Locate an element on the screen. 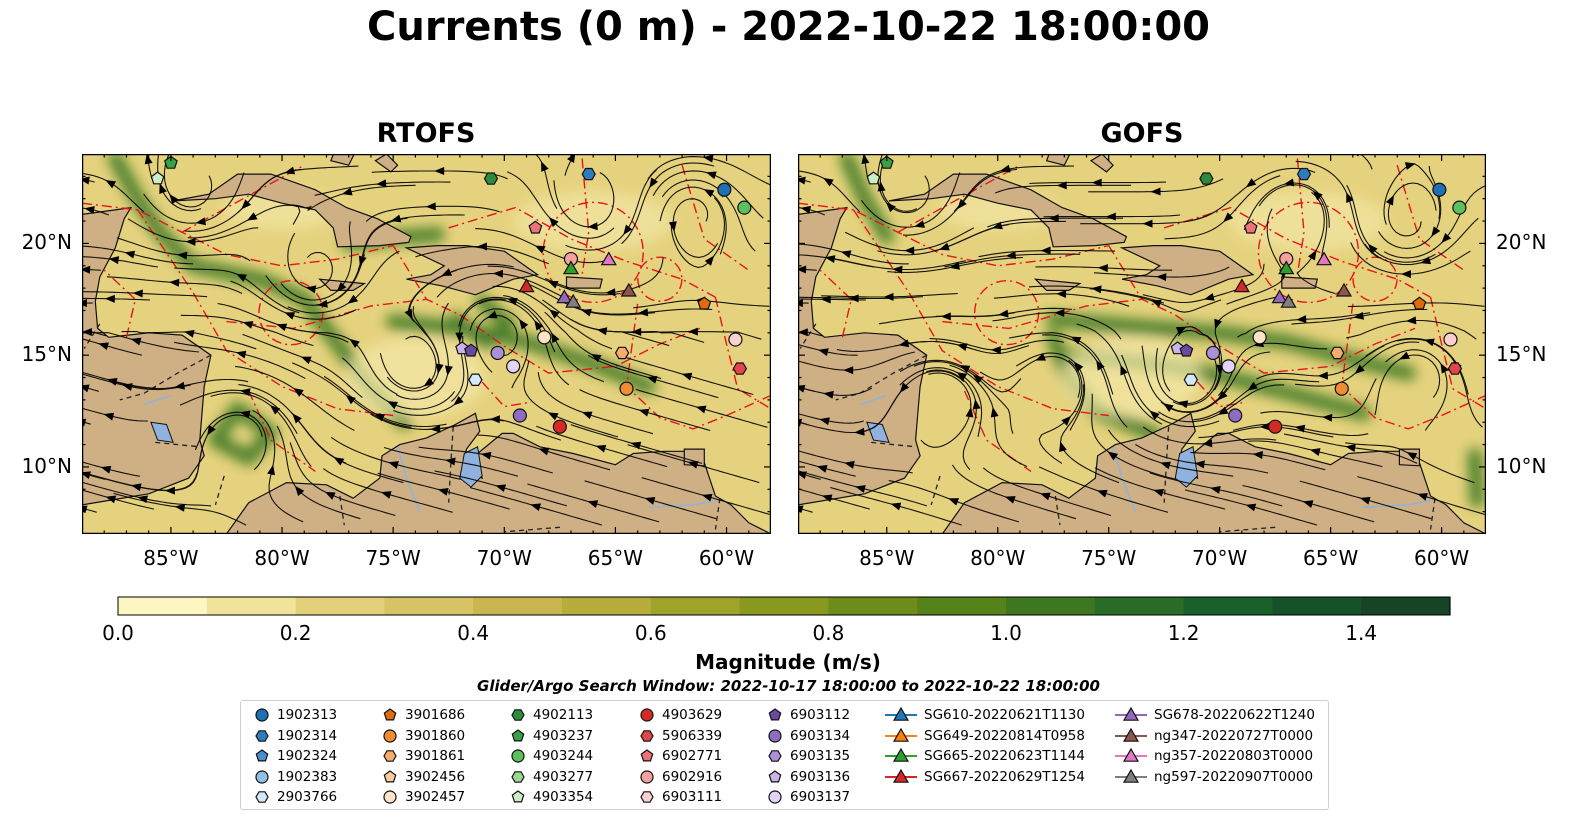 The height and width of the screenshot is (827, 1577). legend-label: ng357-20220803T0000 is located at coordinates (1234, 756).